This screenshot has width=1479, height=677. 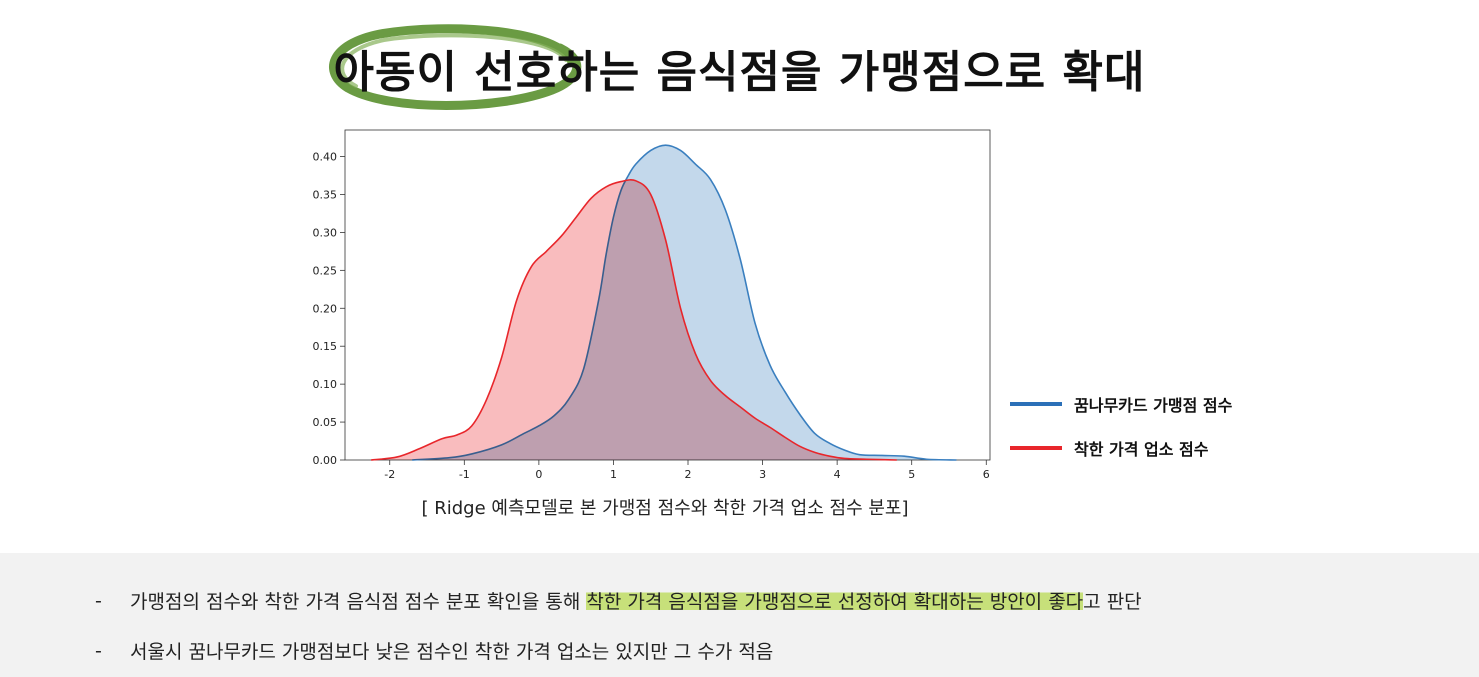 I want to click on title-area: 아동이 선호하는 음식점을 가맹점으로 확대, so click(x=739, y=66).